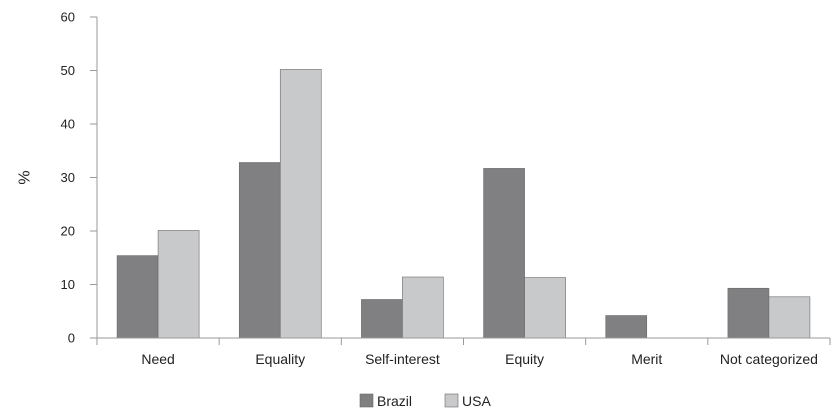 This screenshot has height=413, width=832. Describe the element at coordinates (68, 284) in the screenshot. I see `y-tick-label: 10` at that location.